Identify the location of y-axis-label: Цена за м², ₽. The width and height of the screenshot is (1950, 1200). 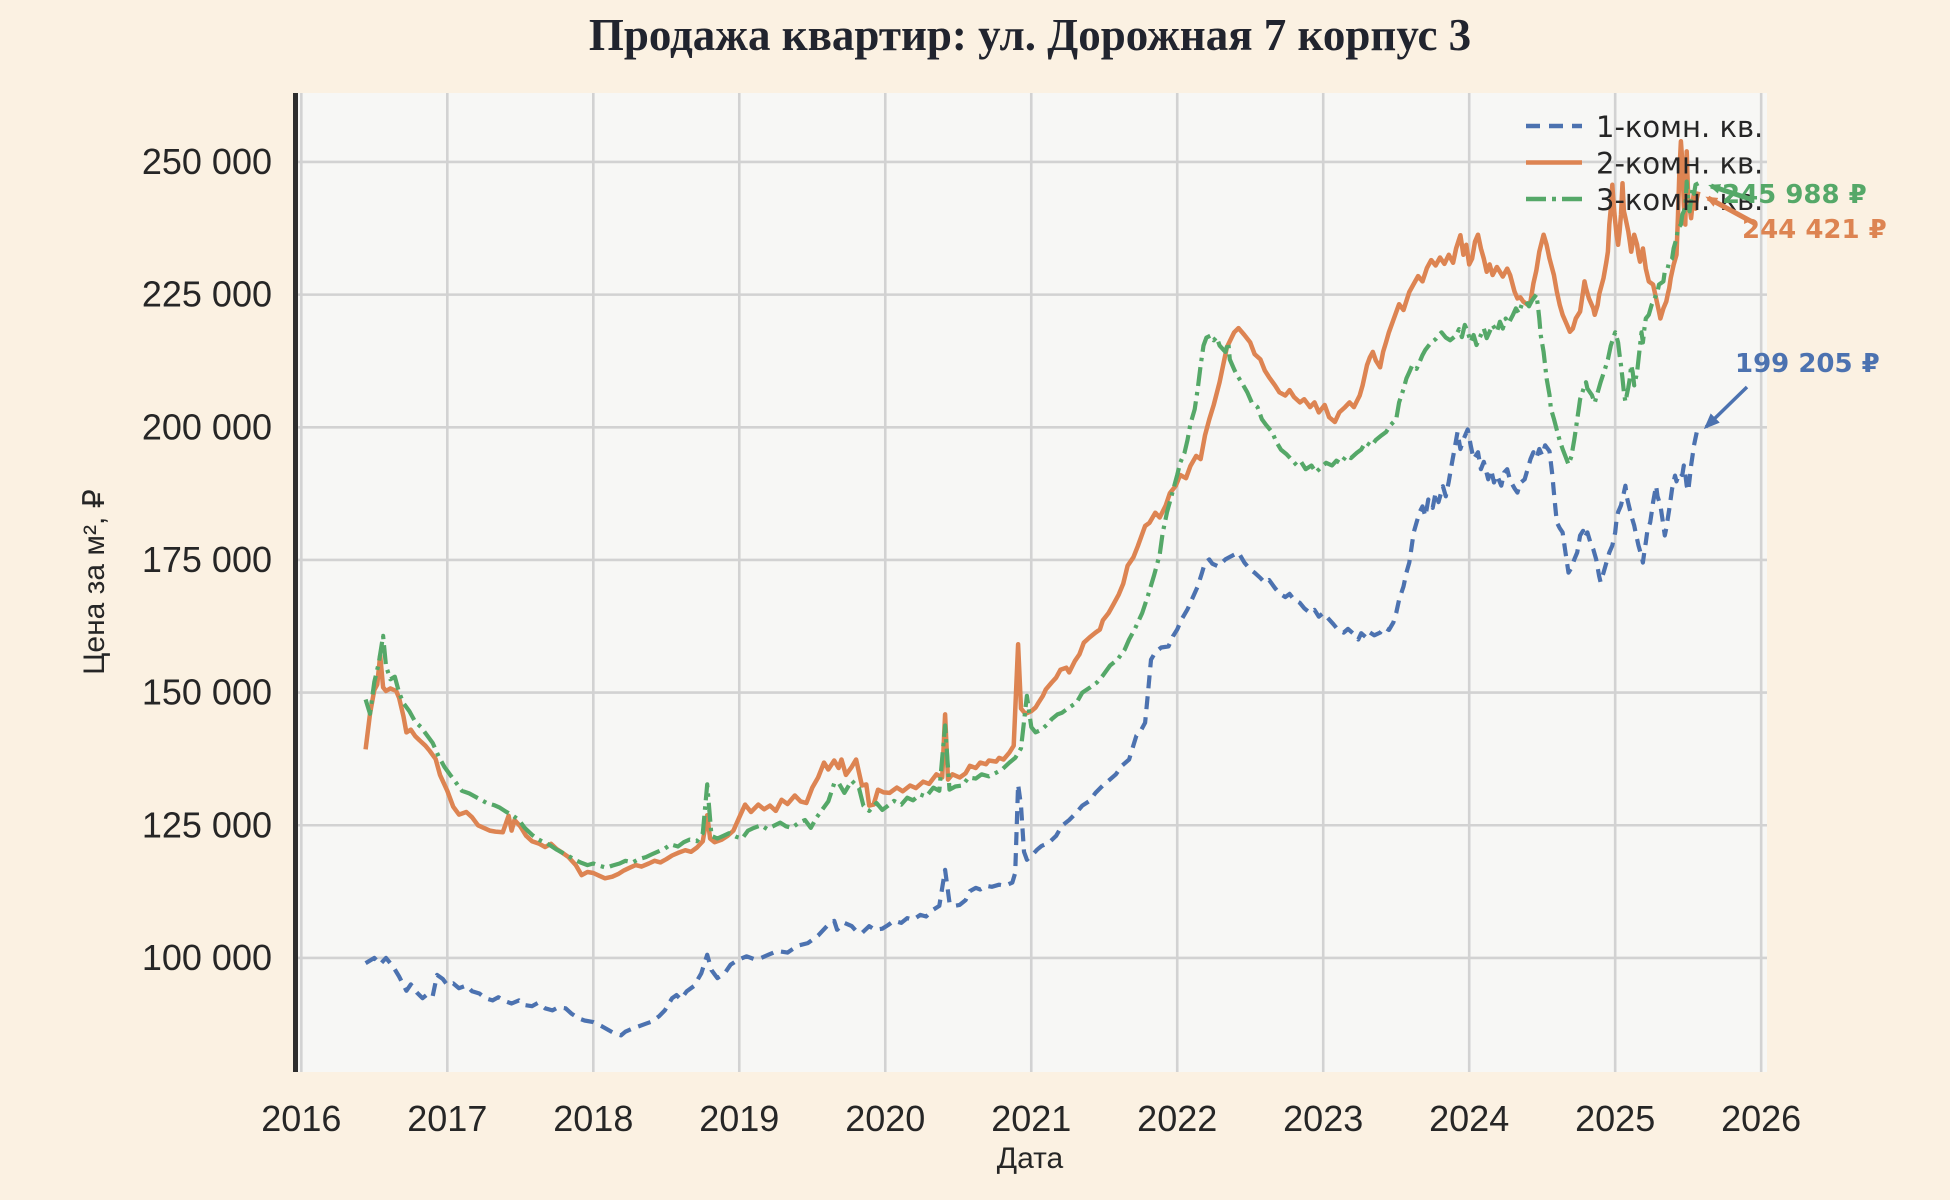
(94, 582).